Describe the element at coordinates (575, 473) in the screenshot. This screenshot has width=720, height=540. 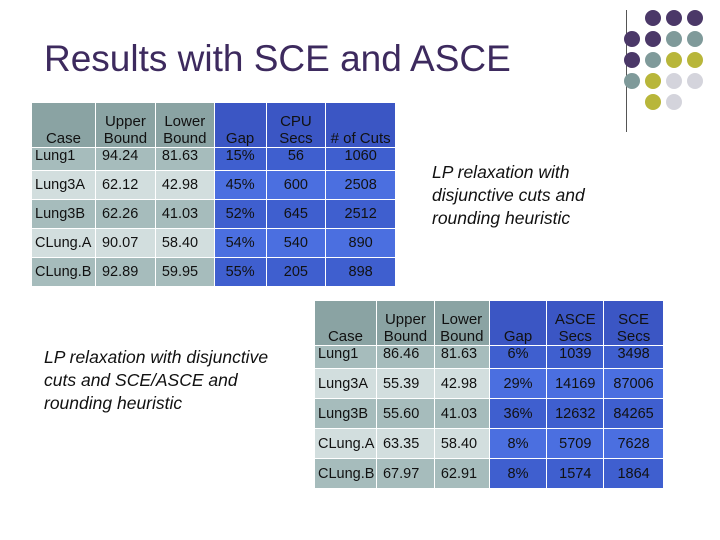
I see `value-cell: 1574` at that location.